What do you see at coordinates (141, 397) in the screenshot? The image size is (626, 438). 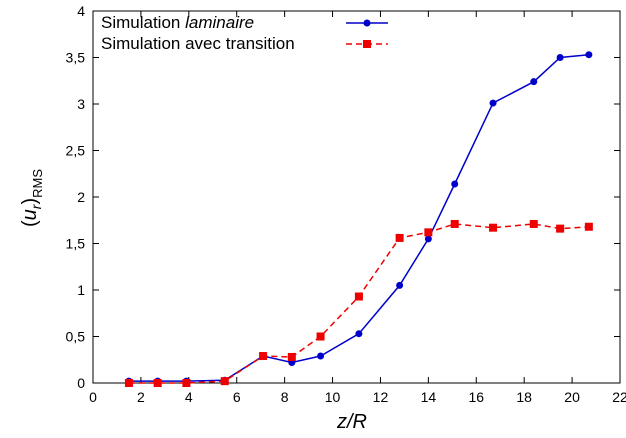 I see `x-tick-label: 2` at bounding box center [141, 397].